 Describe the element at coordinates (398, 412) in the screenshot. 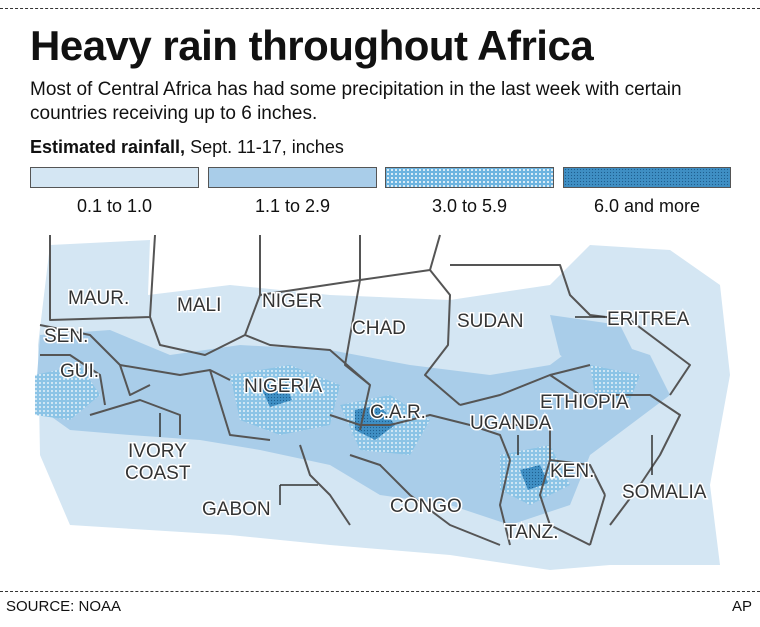

I see `label-car: C.A.R.` at that location.